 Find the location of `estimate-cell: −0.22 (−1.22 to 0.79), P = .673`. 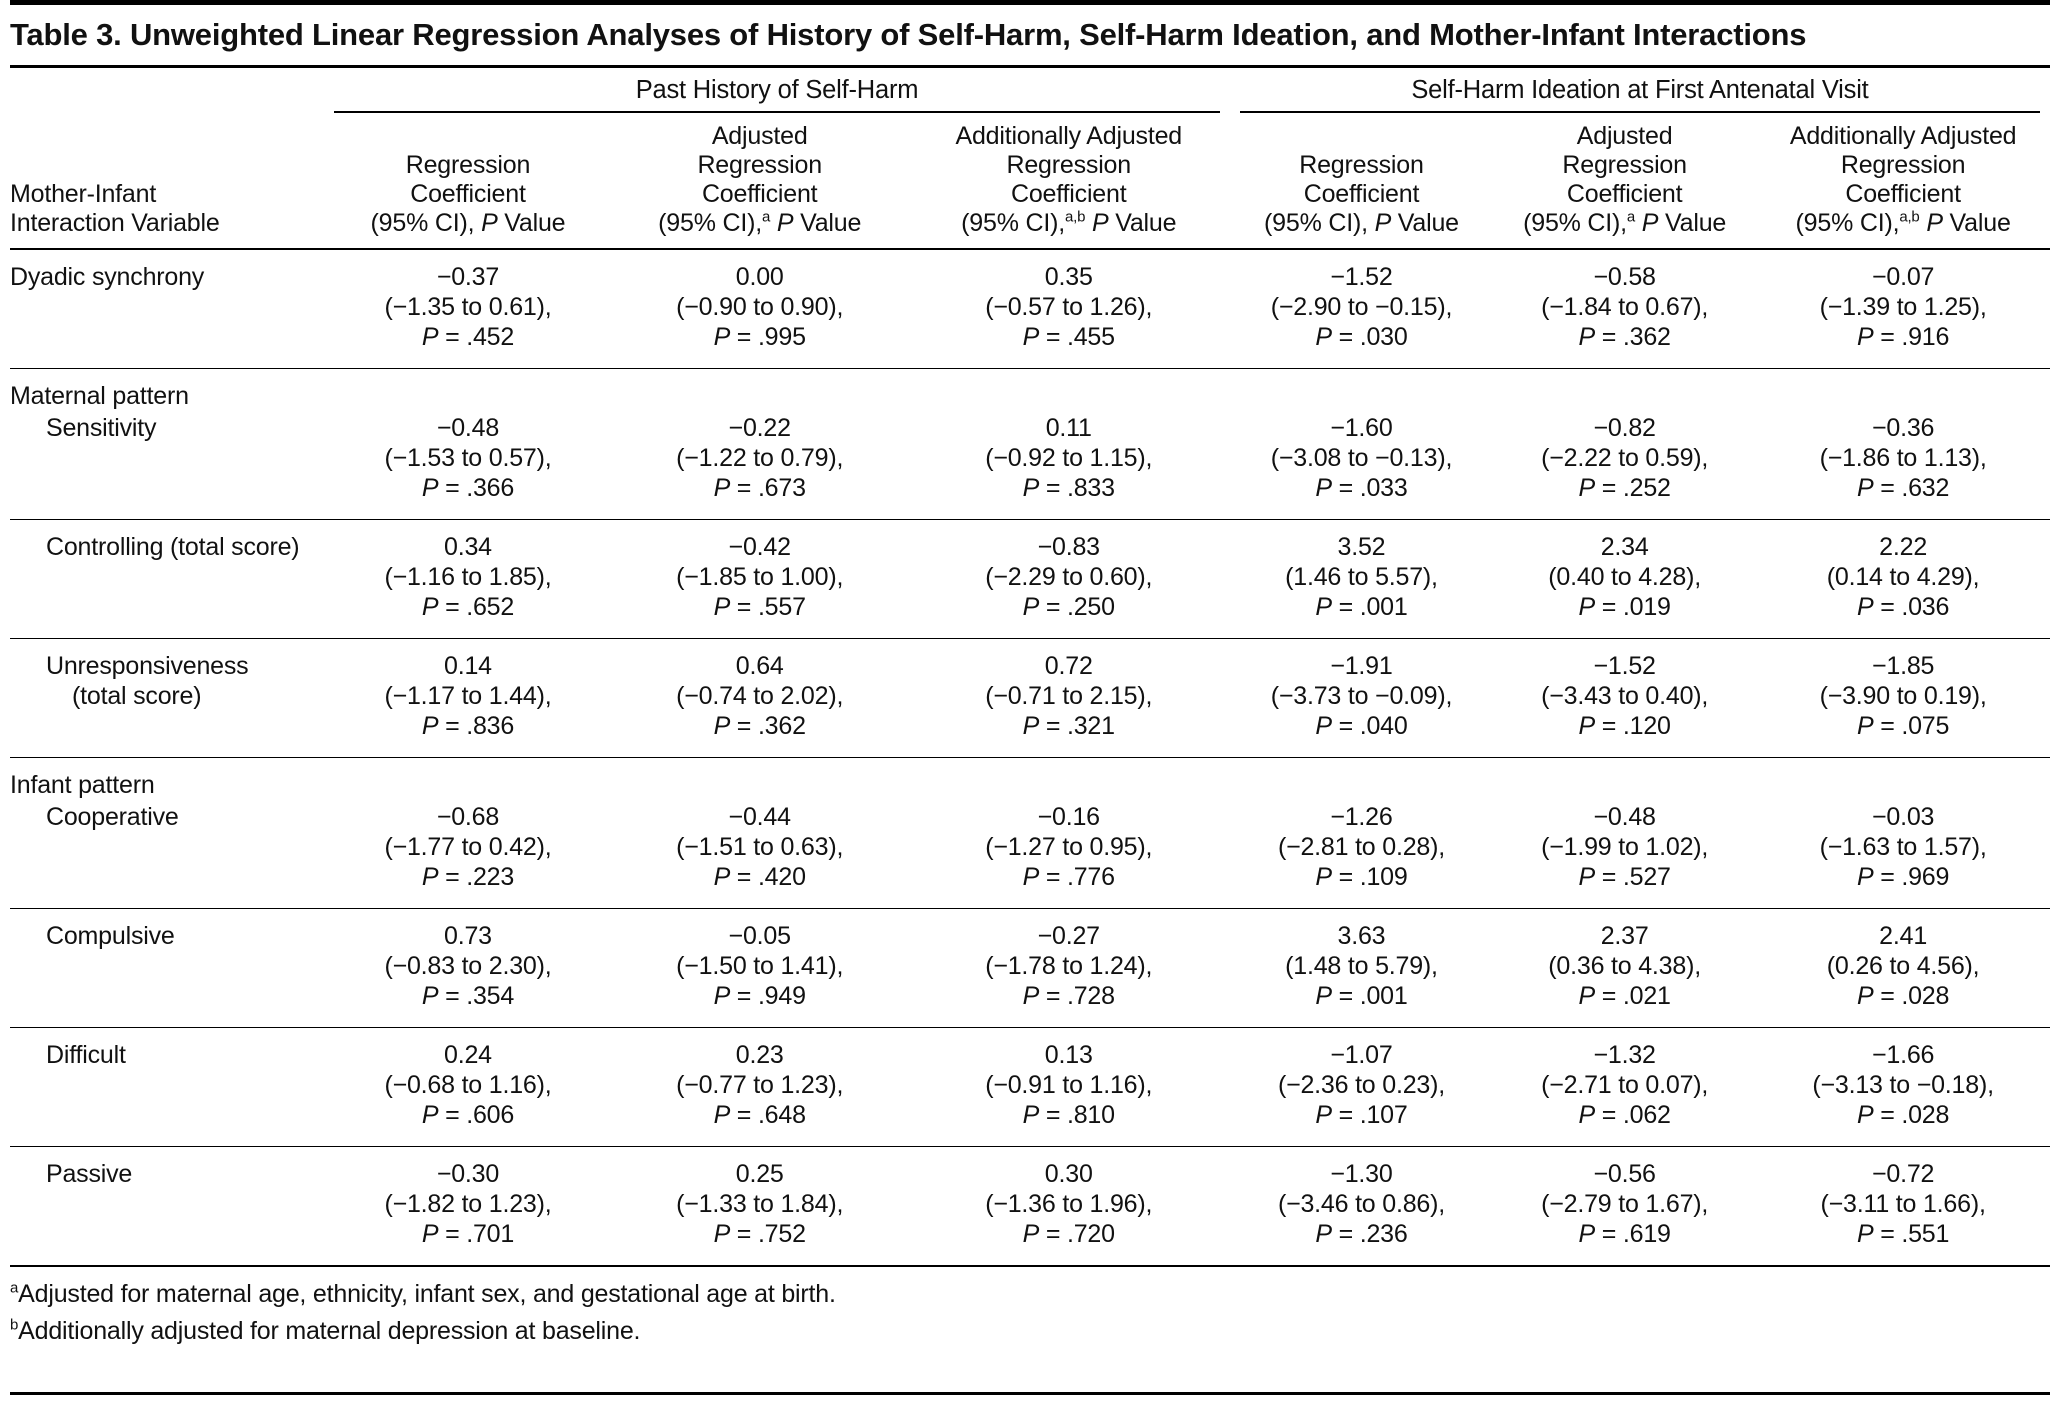

estimate-cell: −0.22 (−1.22 to 0.79), P = .673 is located at coordinates (760, 465).